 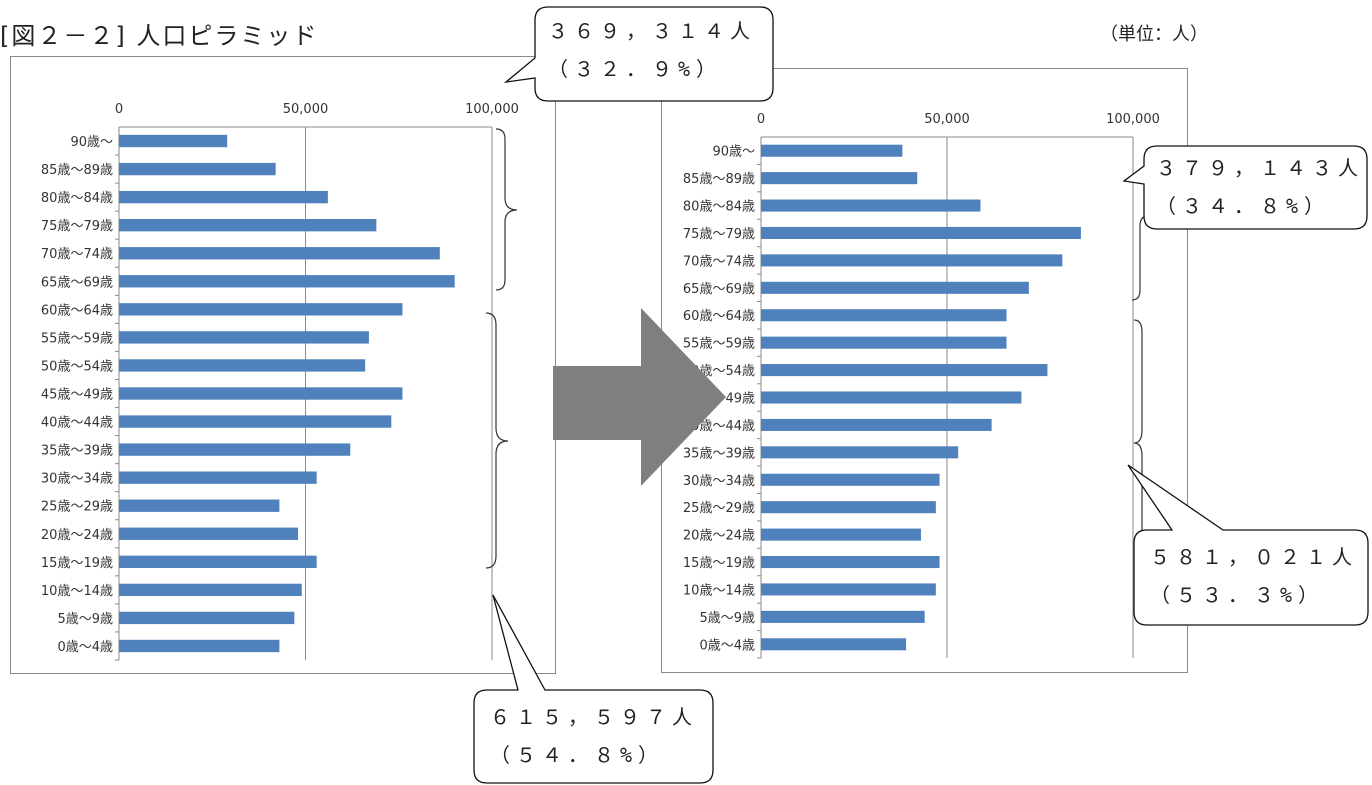 I want to click on callout-left-top: ３６９，３１４人 （３２．９%）, so click(x=652, y=50).